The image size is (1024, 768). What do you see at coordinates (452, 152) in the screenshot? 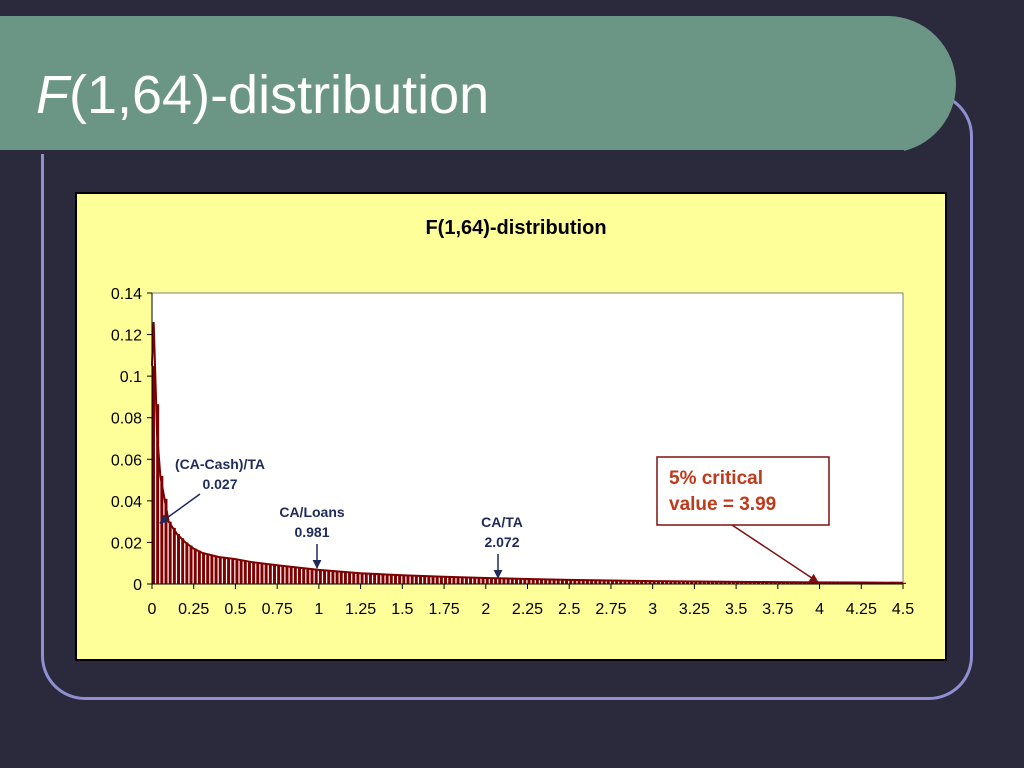
I see `title-underline` at bounding box center [452, 152].